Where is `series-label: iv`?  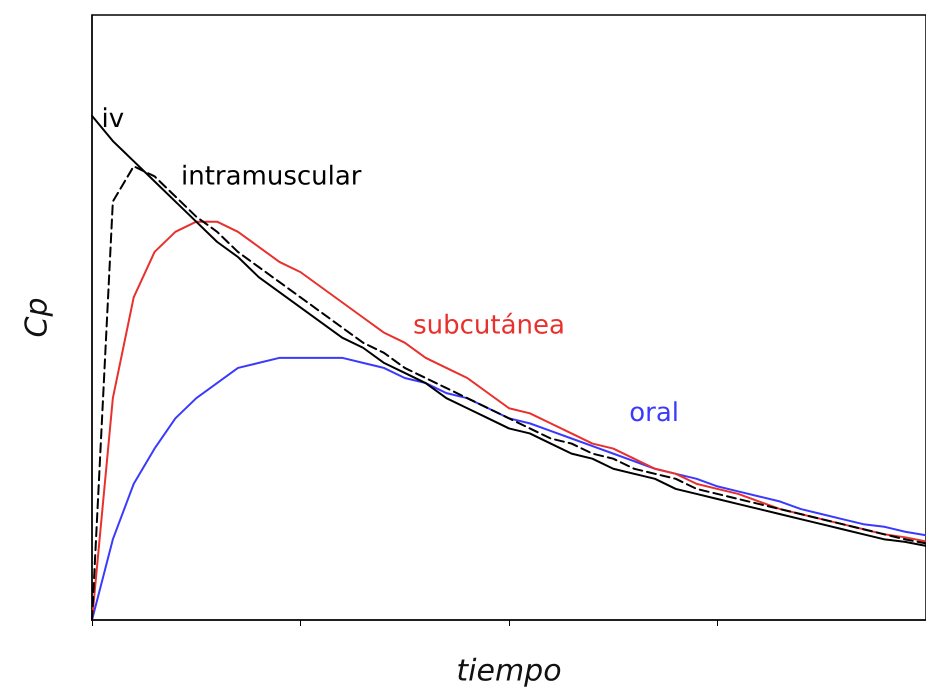
series-label: iv is located at coordinates (113, 119).